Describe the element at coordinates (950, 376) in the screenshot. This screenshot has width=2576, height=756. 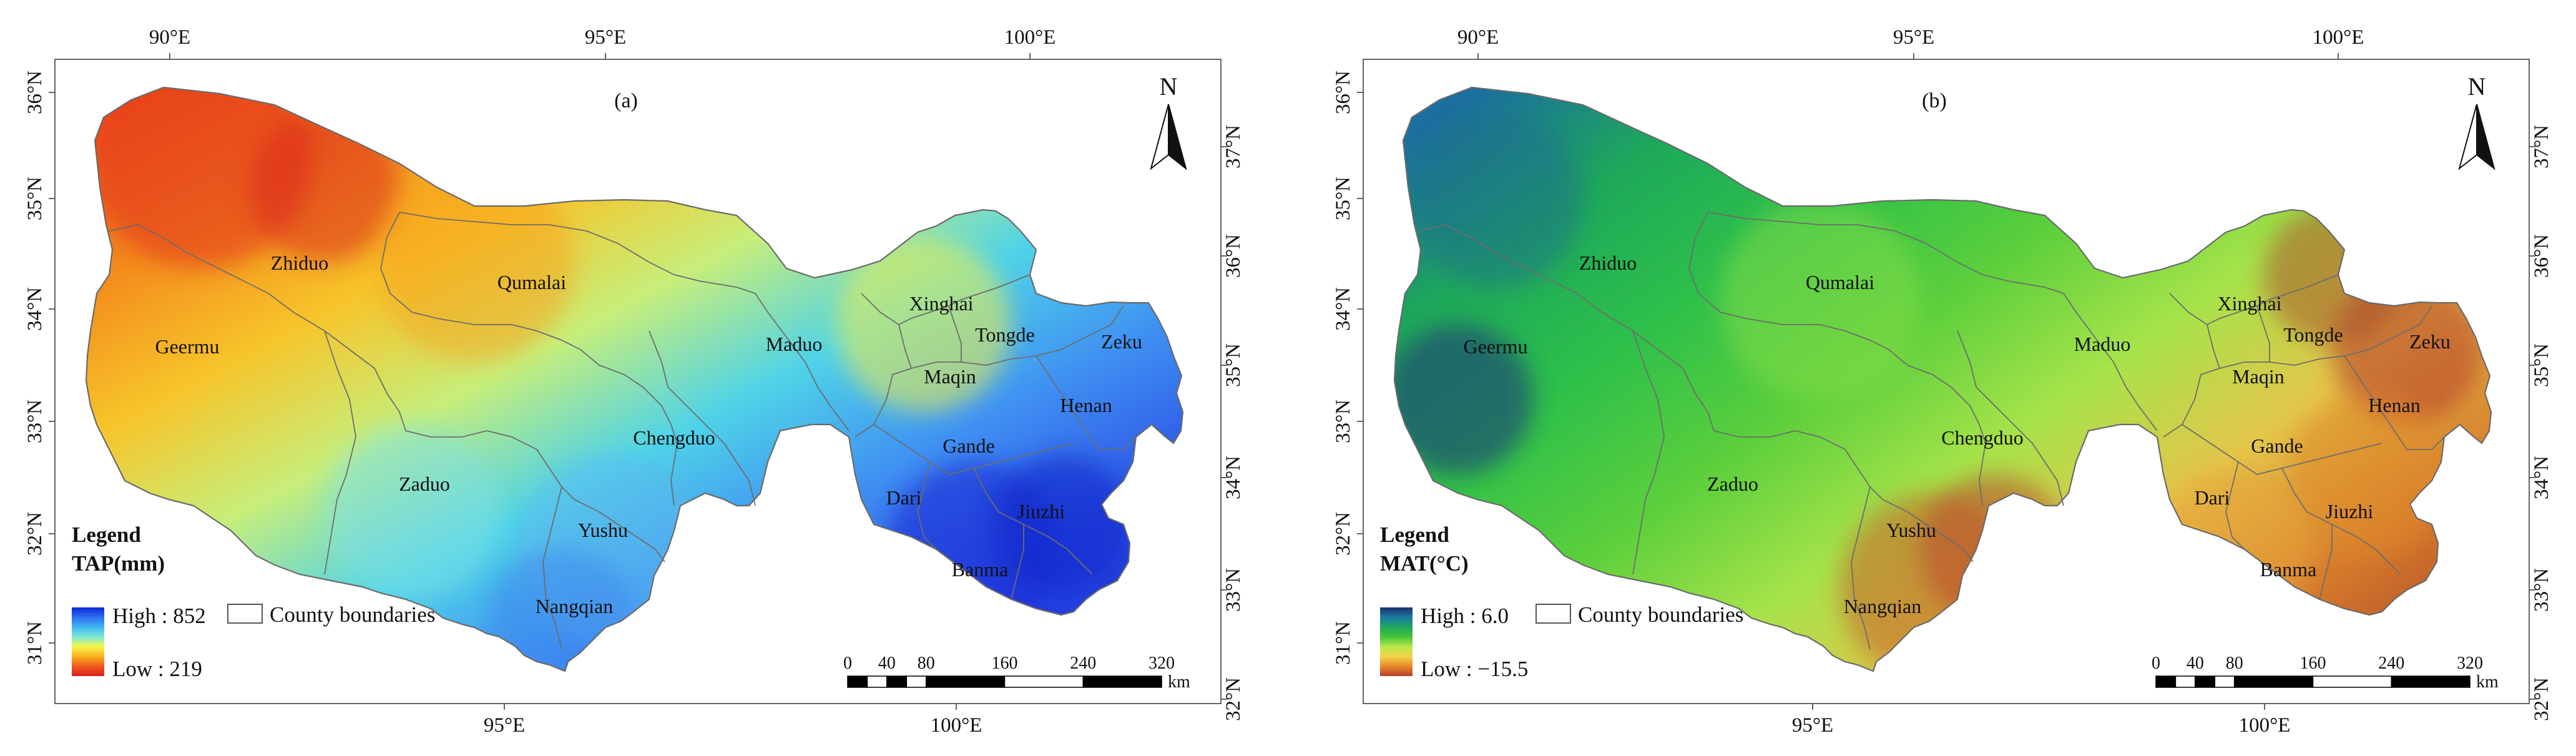
I see `county-label-maqin: Maqin` at that location.